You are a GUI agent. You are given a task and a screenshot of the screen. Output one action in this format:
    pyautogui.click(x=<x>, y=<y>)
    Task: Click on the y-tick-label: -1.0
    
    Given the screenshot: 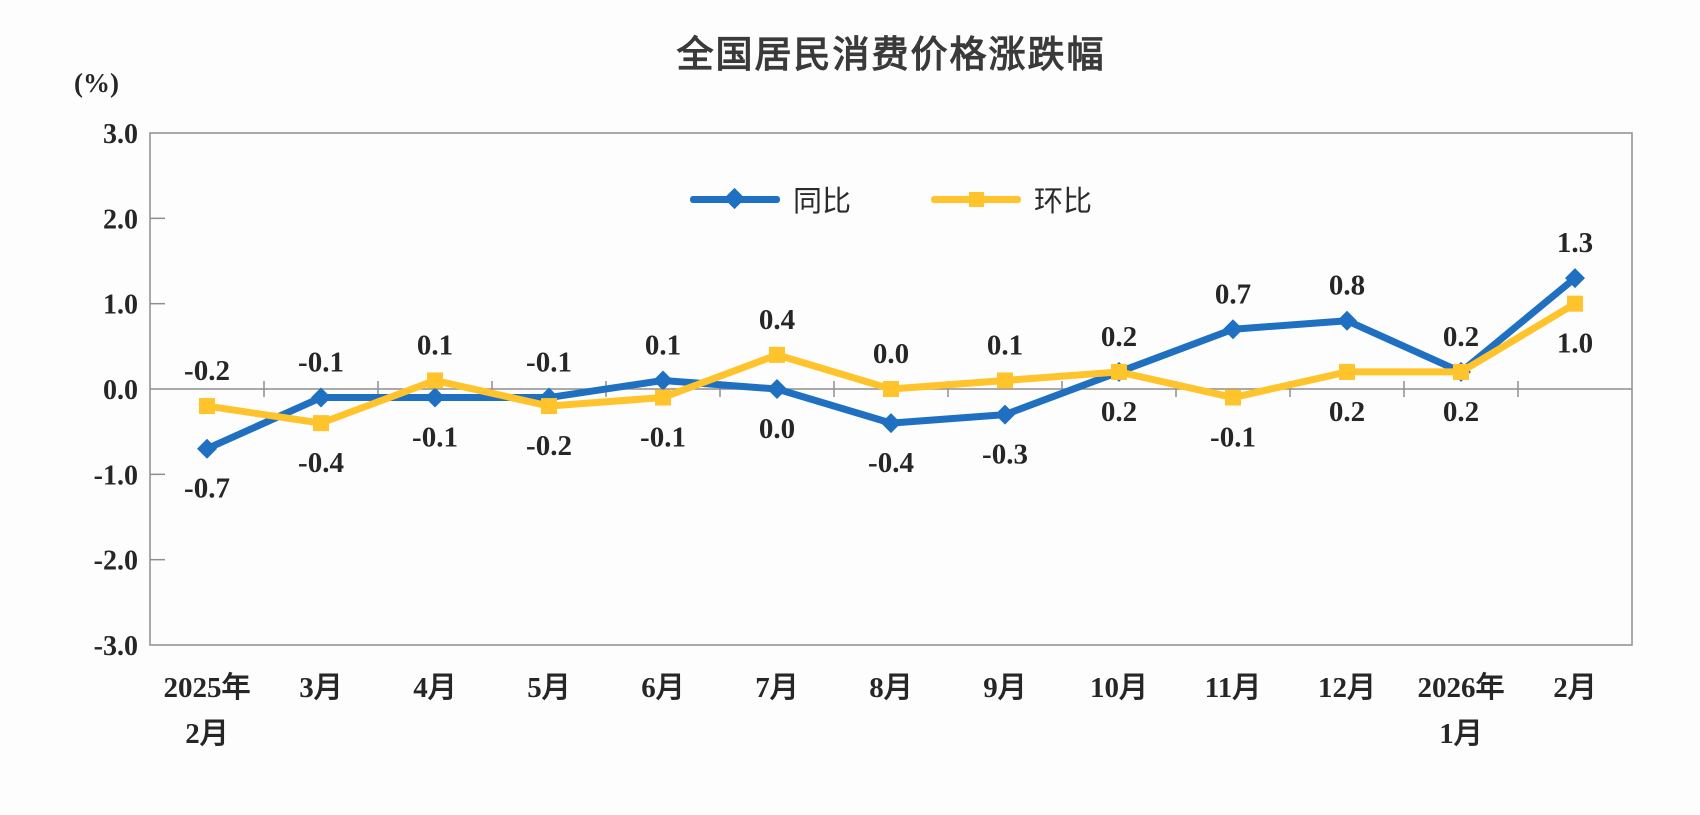 What is the action you would take?
    pyautogui.click(x=116, y=475)
    